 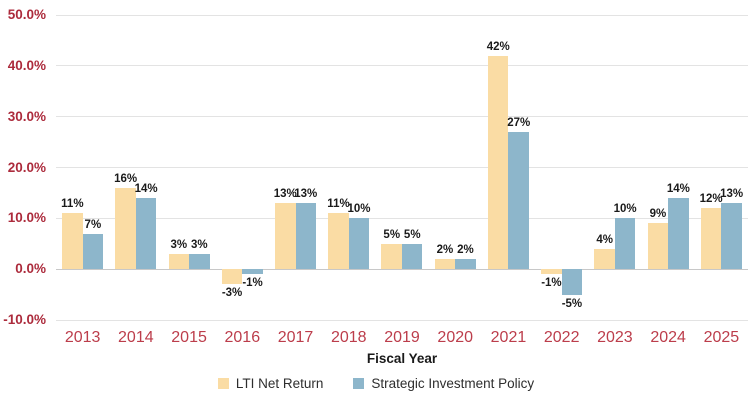 What do you see at coordinates (658, 214) in the screenshot?
I see `bar-value-label: 9%` at bounding box center [658, 214].